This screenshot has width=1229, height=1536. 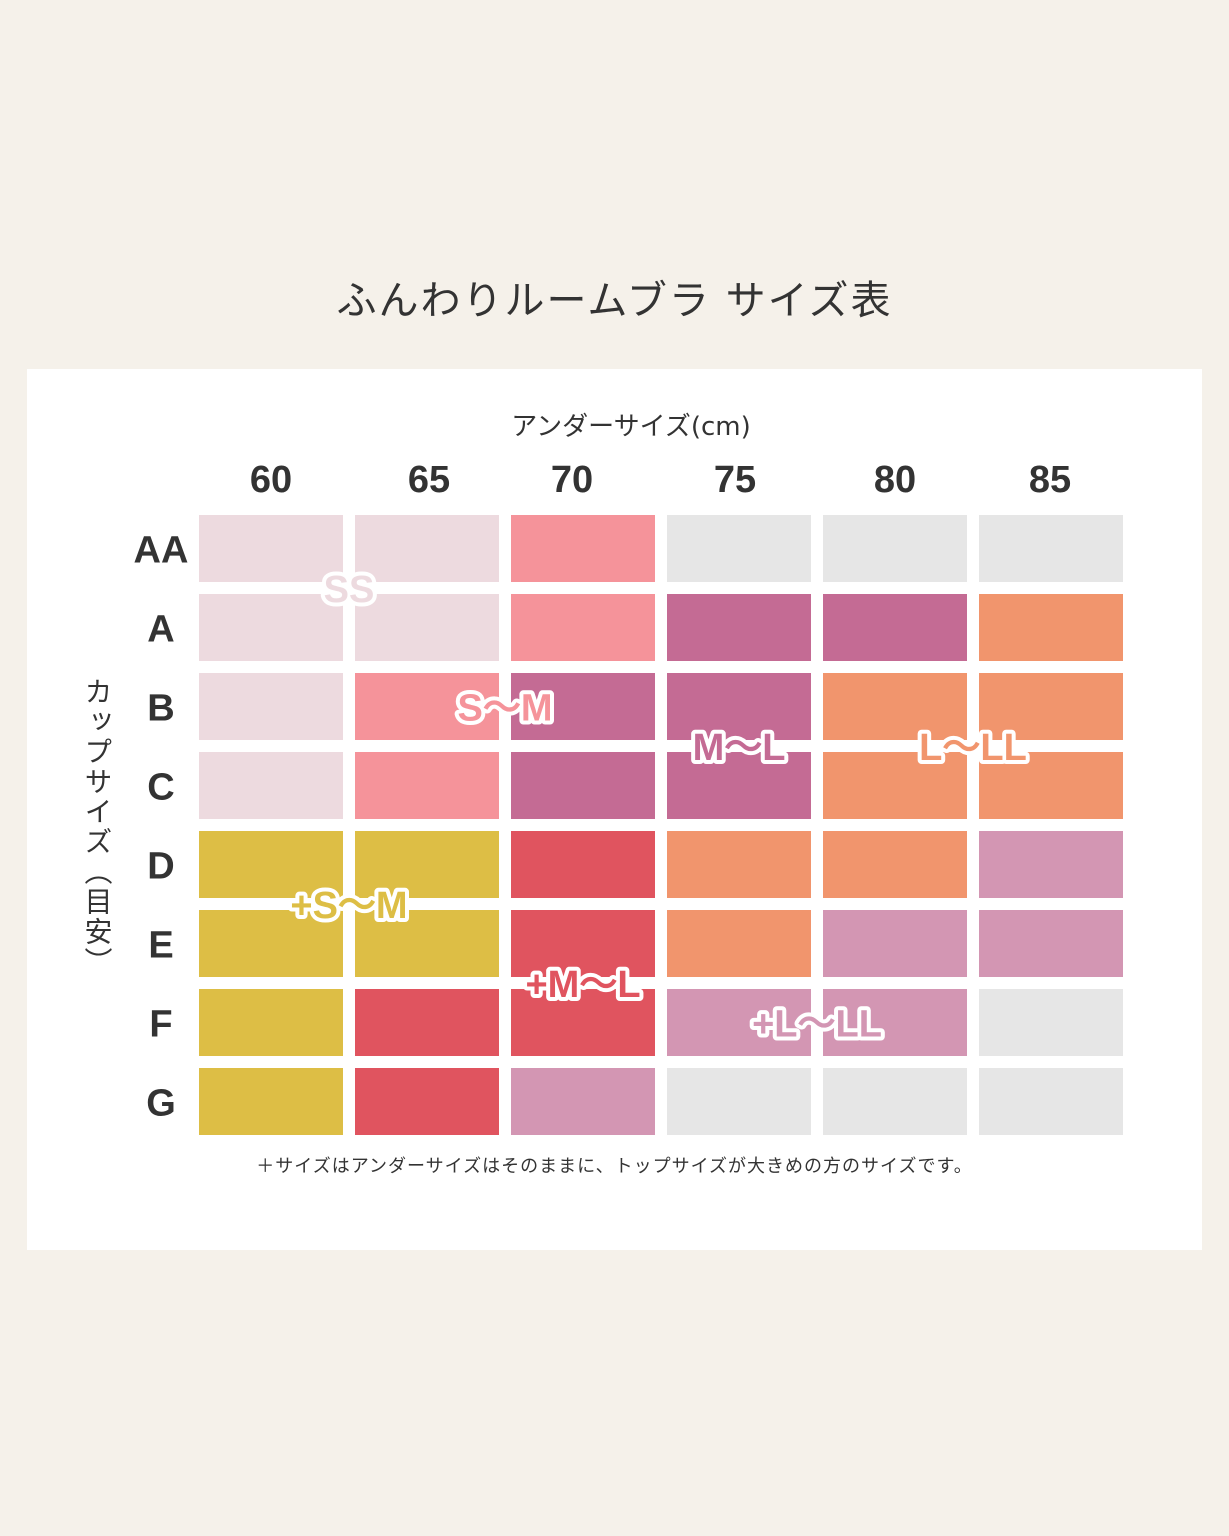 I want to click on size-label: +S～M, so click(x=348, y=906).